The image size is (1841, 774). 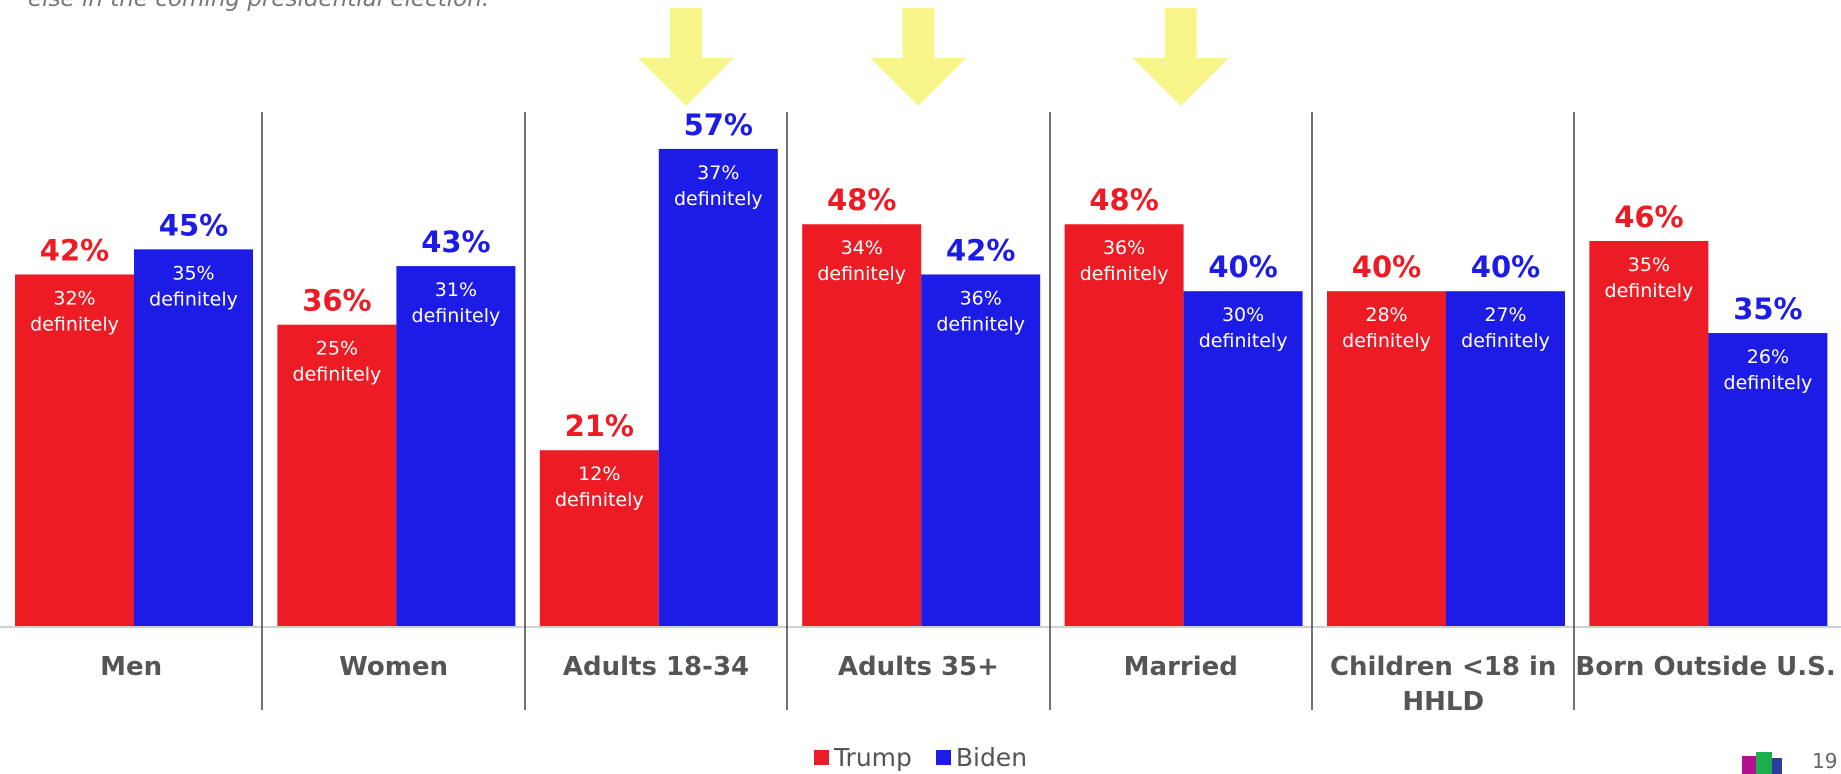 What do you see at coordinates (1648, 217) in the screenshot?
I see `value-label-trump: 46%` at bounding box center [1648, 217].